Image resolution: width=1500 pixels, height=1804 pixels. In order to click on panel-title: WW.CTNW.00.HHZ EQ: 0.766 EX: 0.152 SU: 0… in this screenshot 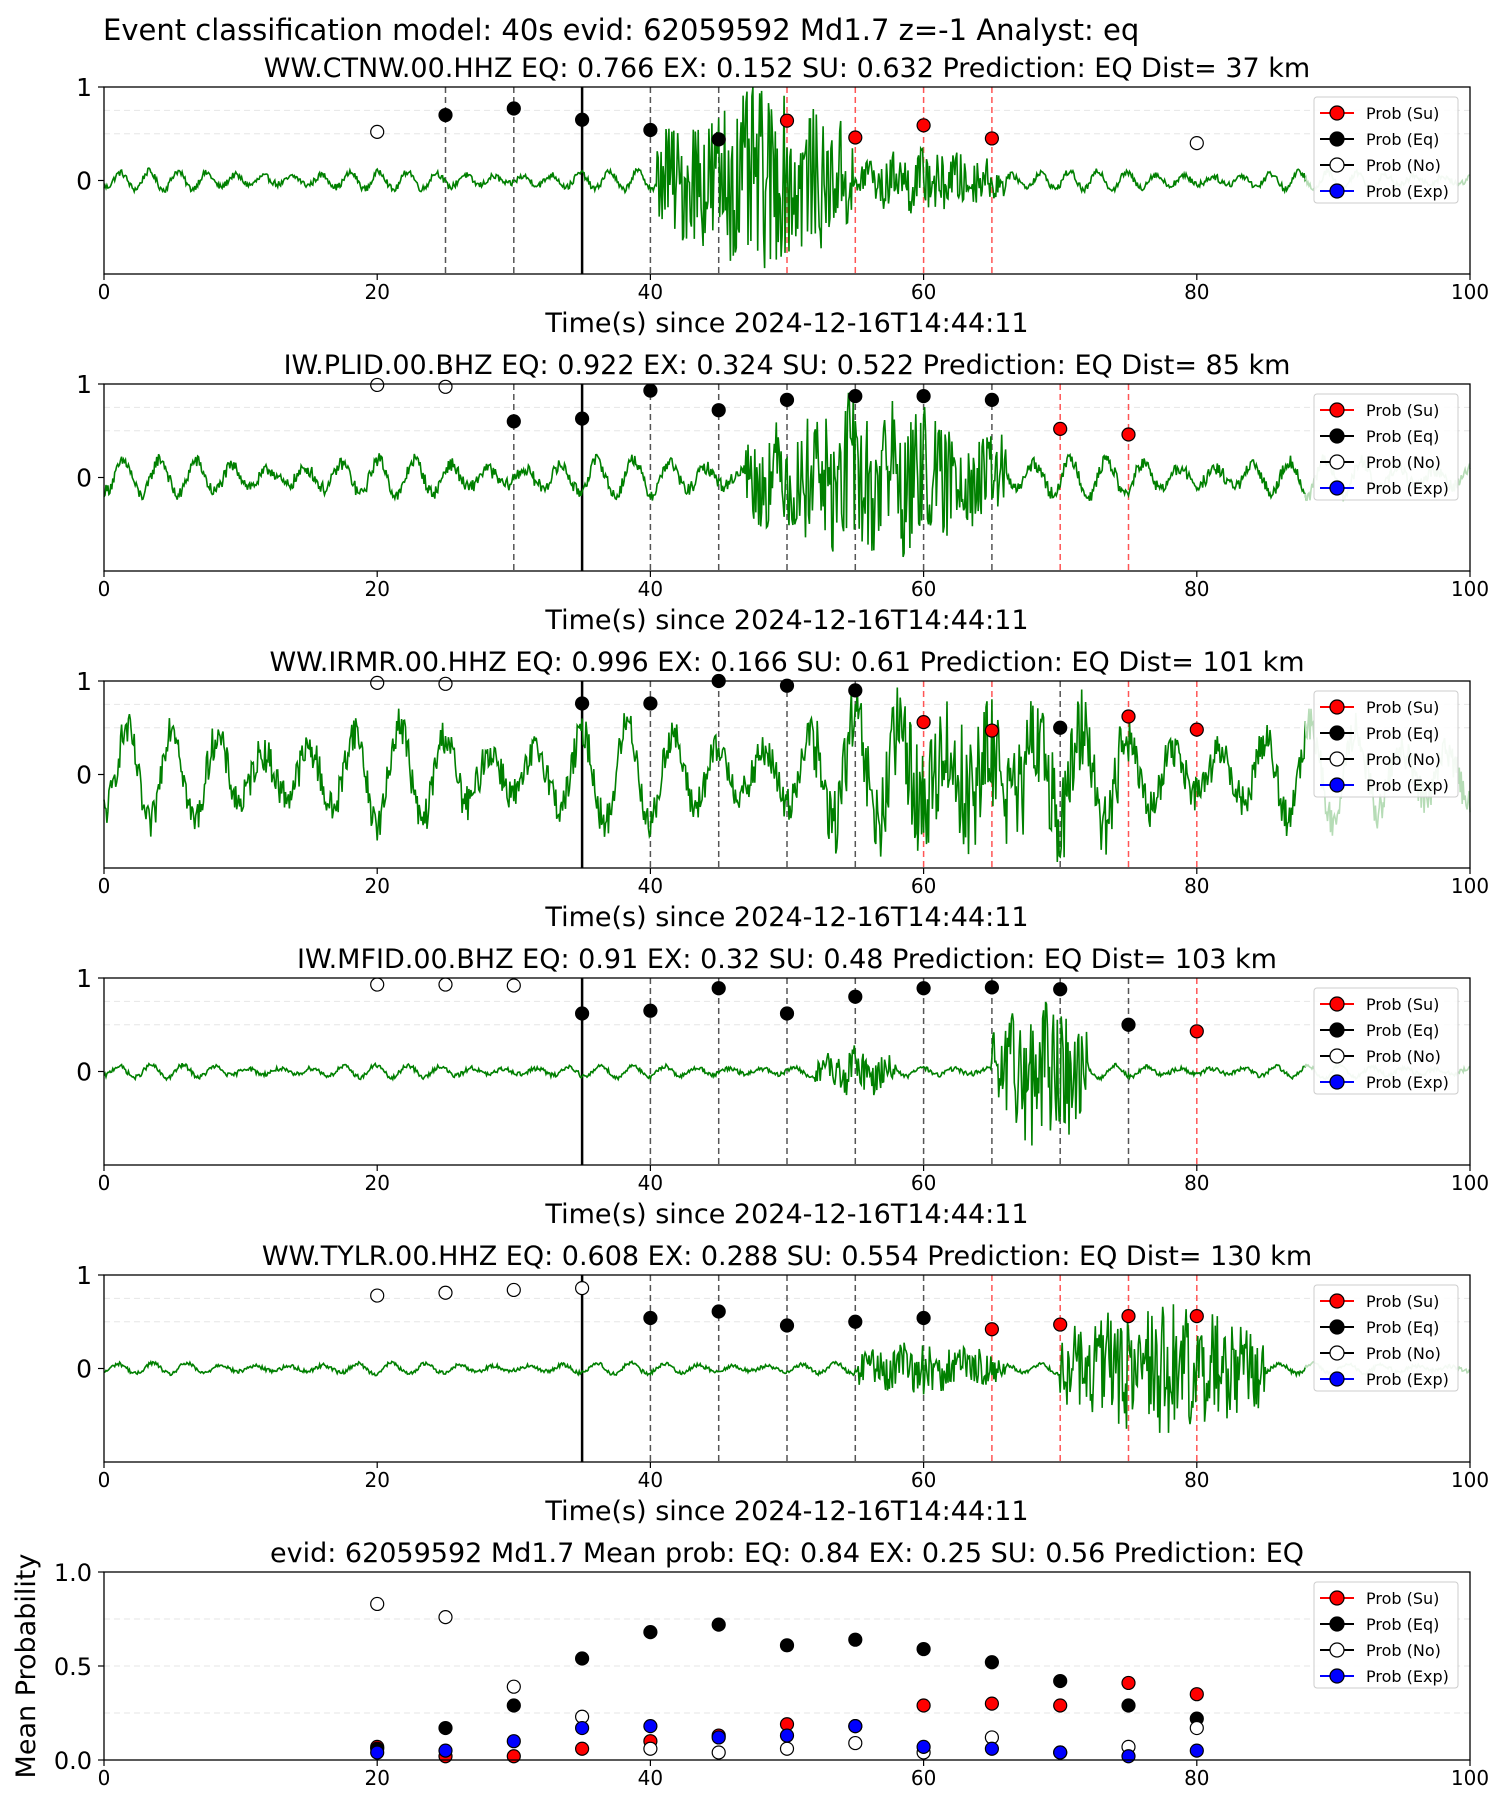, I will do `click(787, 68)`.